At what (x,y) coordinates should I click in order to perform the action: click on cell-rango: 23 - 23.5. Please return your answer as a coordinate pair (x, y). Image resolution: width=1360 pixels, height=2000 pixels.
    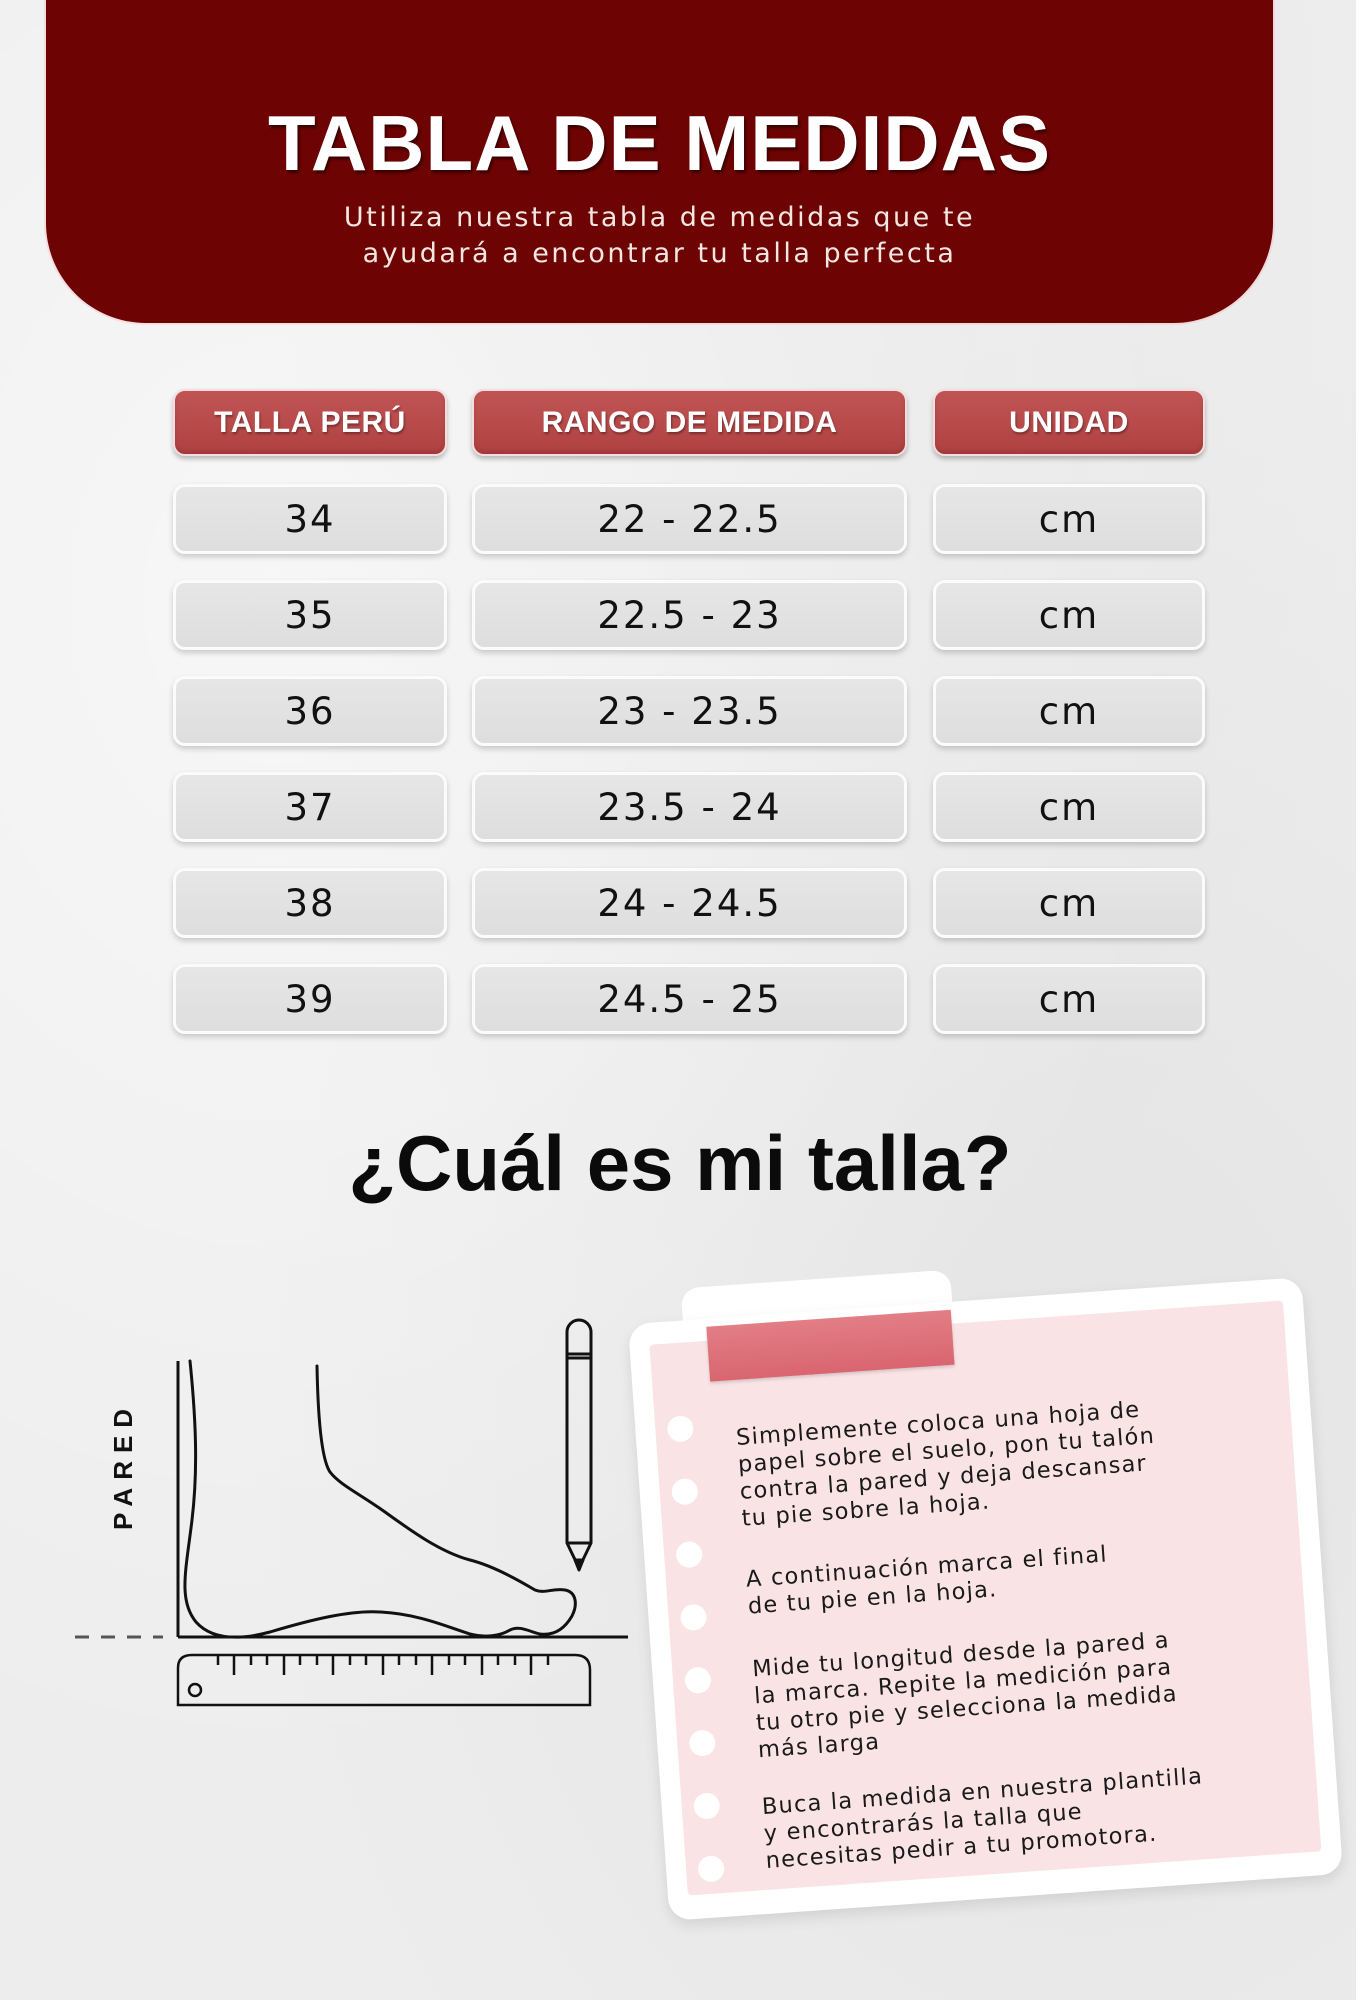
    Looking at the image, I should click on (689, 711).